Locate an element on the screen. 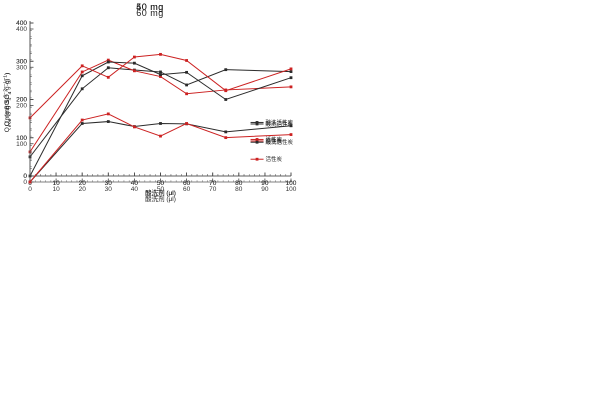  y-tick-label: 400 is located at coordinates (21, 23).